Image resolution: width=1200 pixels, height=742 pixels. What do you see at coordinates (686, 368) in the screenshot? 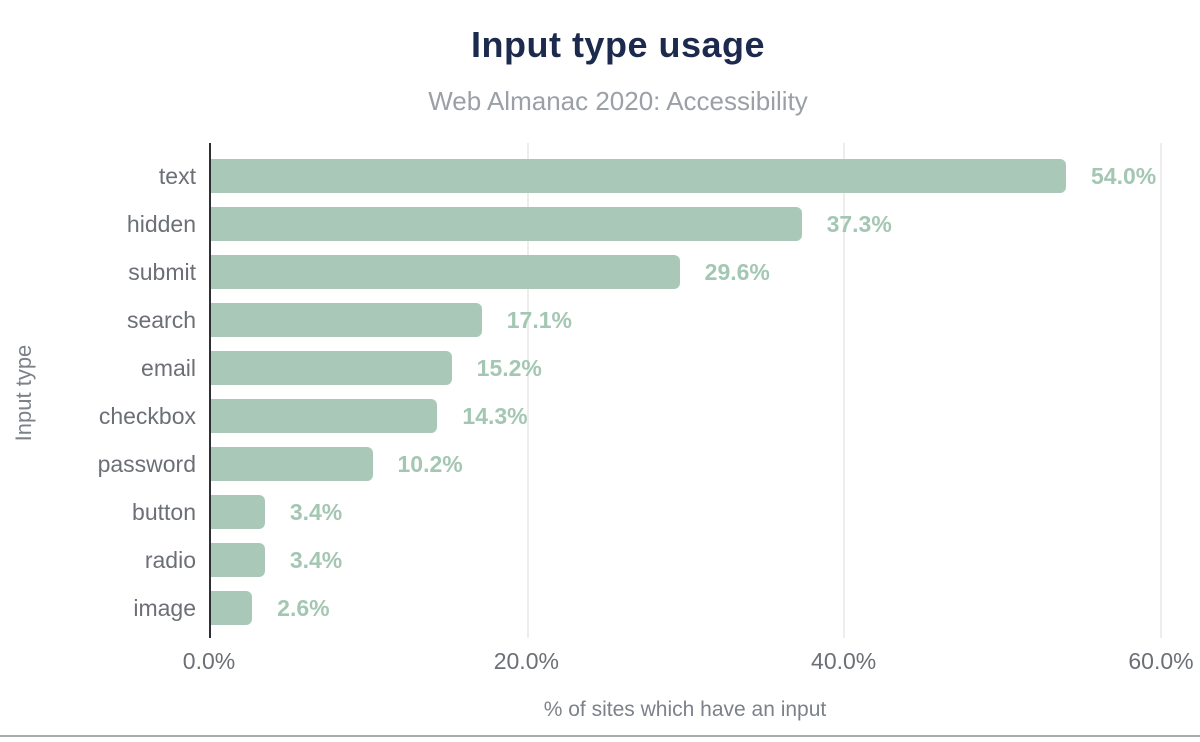
I see `bar-row-email: 15.2%` at bounding box center [686, 368].